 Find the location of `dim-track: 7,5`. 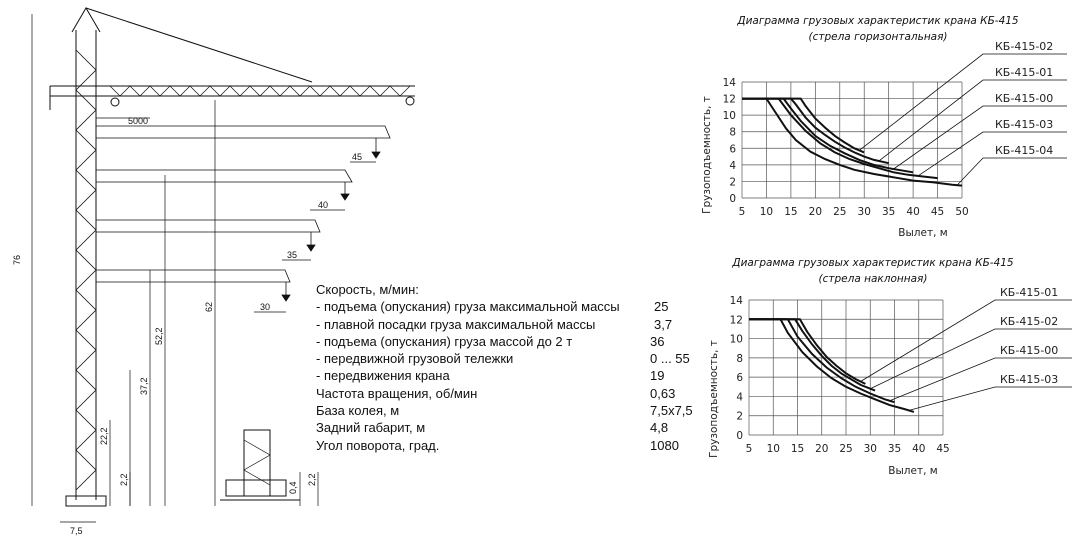

dim-track: 7,5 is located at coordinates (76, 531).